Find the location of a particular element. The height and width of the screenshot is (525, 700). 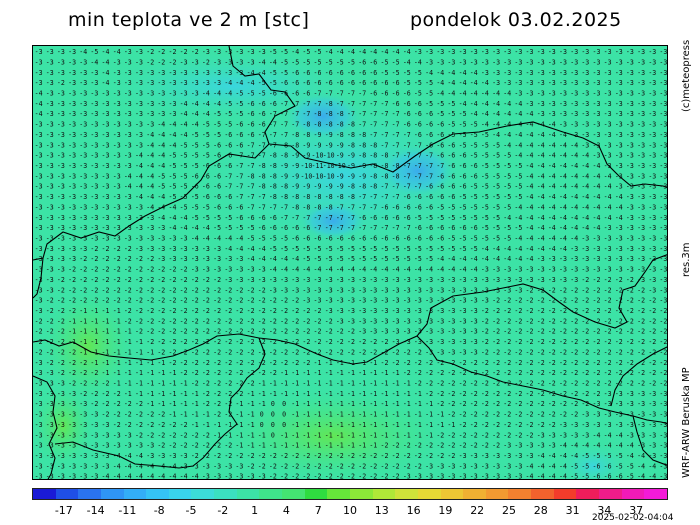

color-scale-ticks: -17 -14 -11 -8 -5 -2 1 4 7 10 13 16 19 22 25 28 31 34 37 is located at coordinates (350, 511).